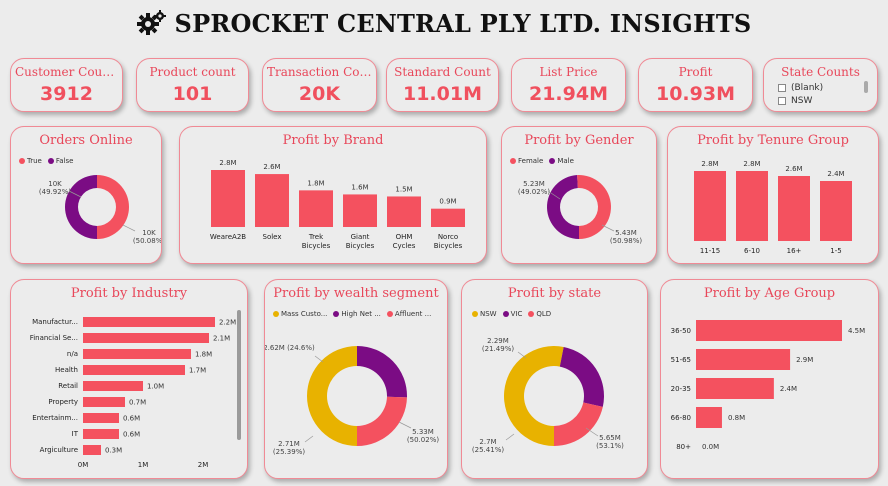 Image resolution: width=888 pixels, height=486 pixels. Describe the element at coordinates (272, 237) in the screenshot. I see `category-label: Solex` at that location.